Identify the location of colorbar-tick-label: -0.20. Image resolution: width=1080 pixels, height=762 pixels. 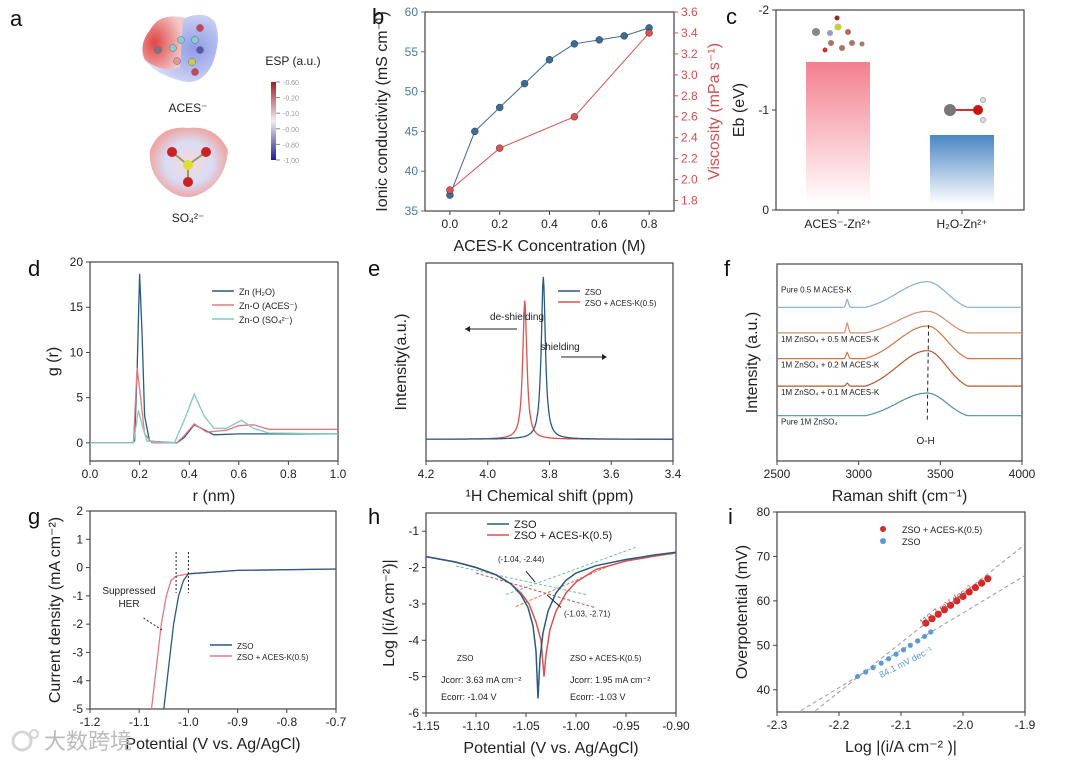
(291, 99).